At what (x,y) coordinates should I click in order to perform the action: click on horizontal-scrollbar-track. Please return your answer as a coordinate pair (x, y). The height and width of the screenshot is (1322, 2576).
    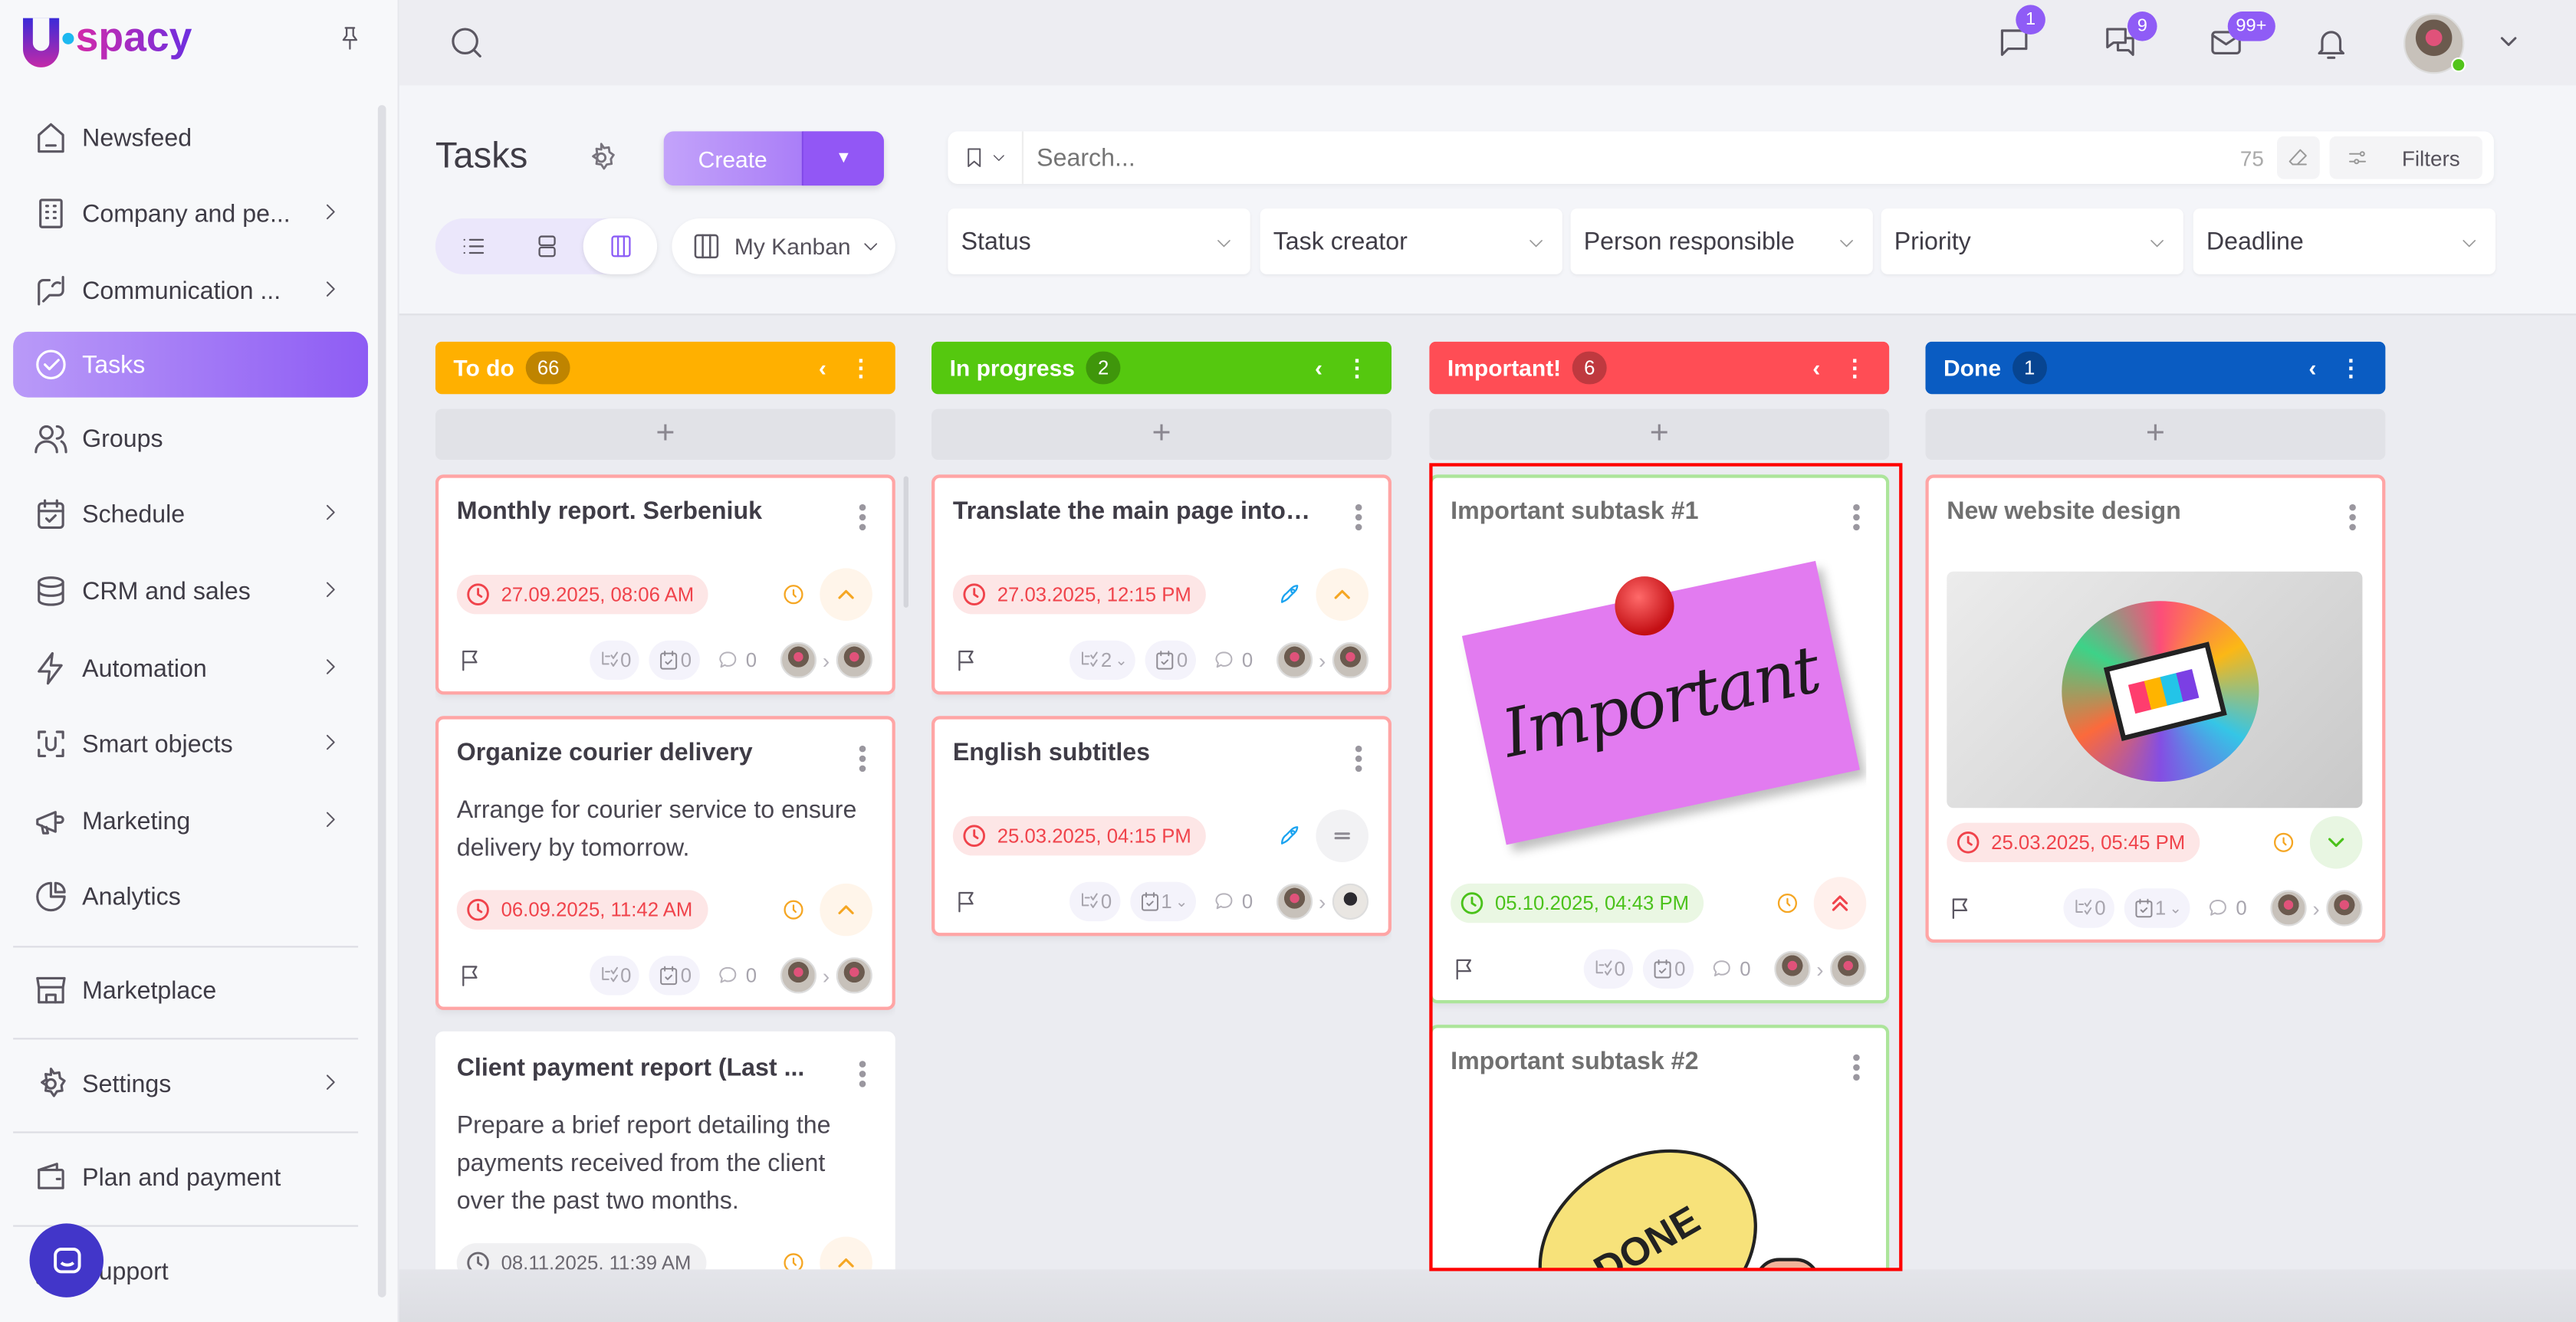
    Looking at the image, I should click on (1487, 1295).